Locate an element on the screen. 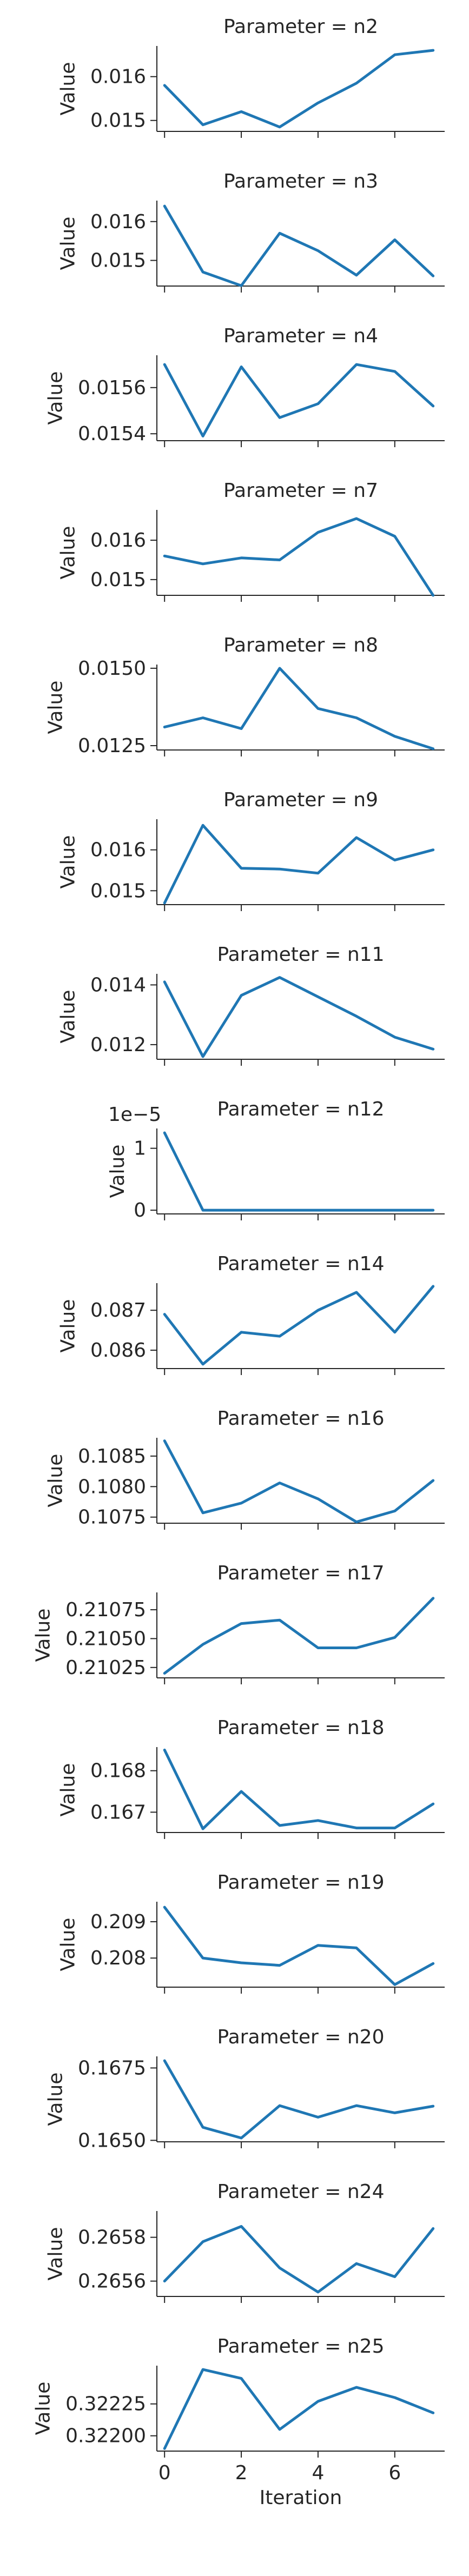  y-tick-label: 0 is located at coordinates (140, 1210).